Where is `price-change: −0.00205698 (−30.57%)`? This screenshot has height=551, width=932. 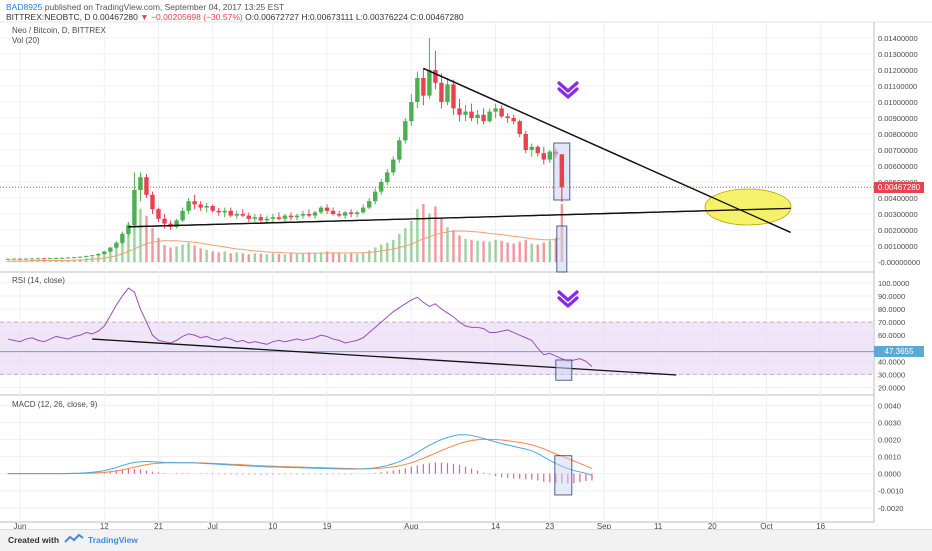
price-change: −0.00205698 (−30.57%) is located at coordinates (197, 17).